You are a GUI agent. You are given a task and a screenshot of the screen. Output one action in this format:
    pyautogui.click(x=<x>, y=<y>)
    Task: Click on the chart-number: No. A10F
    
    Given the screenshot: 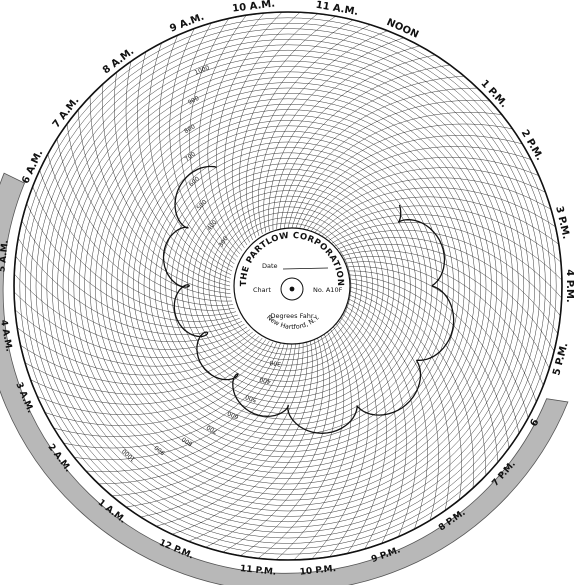 What is the action you would take?
    pyautogui.click(x=328, y=290)
    